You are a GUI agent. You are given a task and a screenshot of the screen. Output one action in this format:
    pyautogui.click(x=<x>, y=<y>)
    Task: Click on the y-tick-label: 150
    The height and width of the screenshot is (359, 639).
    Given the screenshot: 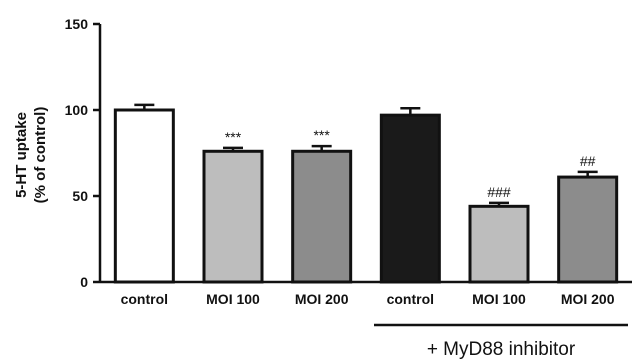 What is the action you would take?
    pyautogui.click(x=77, y=24)
    